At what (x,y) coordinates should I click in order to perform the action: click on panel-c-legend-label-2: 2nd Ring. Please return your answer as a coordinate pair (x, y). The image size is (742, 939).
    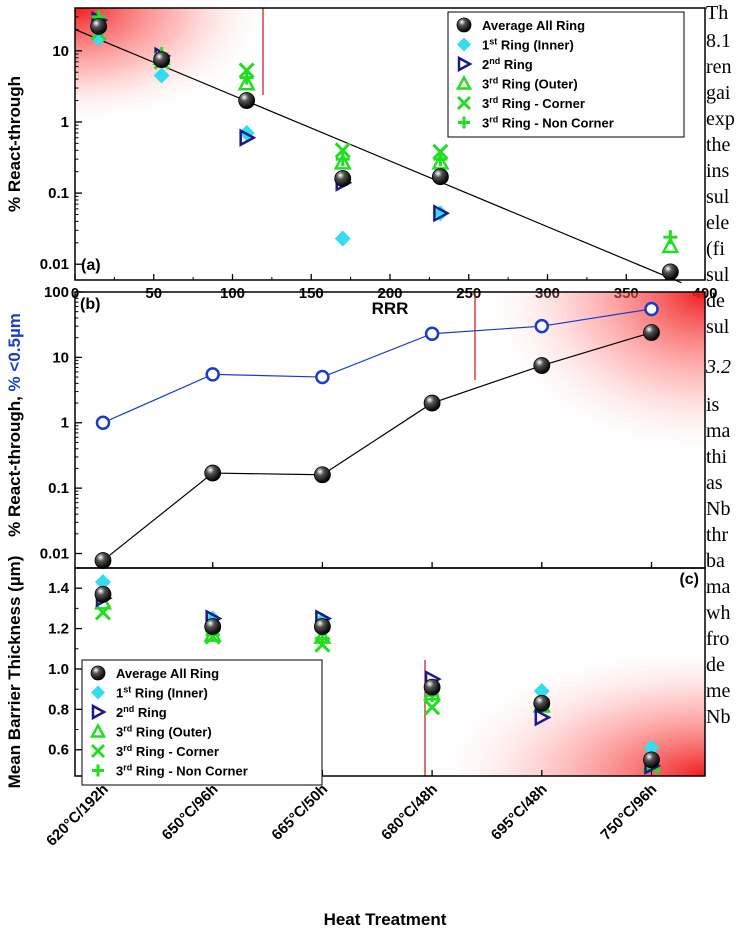
    Looking at the image, I should click on (141, 712).